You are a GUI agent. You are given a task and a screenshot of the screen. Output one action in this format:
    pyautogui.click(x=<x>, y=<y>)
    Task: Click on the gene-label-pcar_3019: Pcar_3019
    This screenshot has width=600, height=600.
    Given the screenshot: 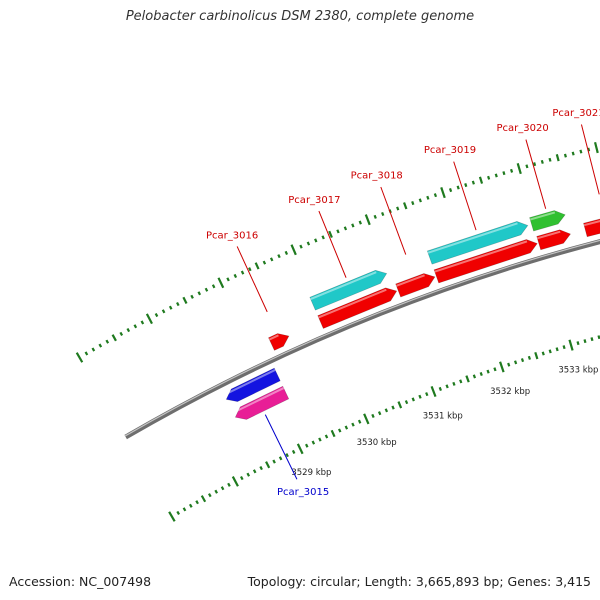 What is the action you would take?
    pyautogui.click(x=450, y=150)
    